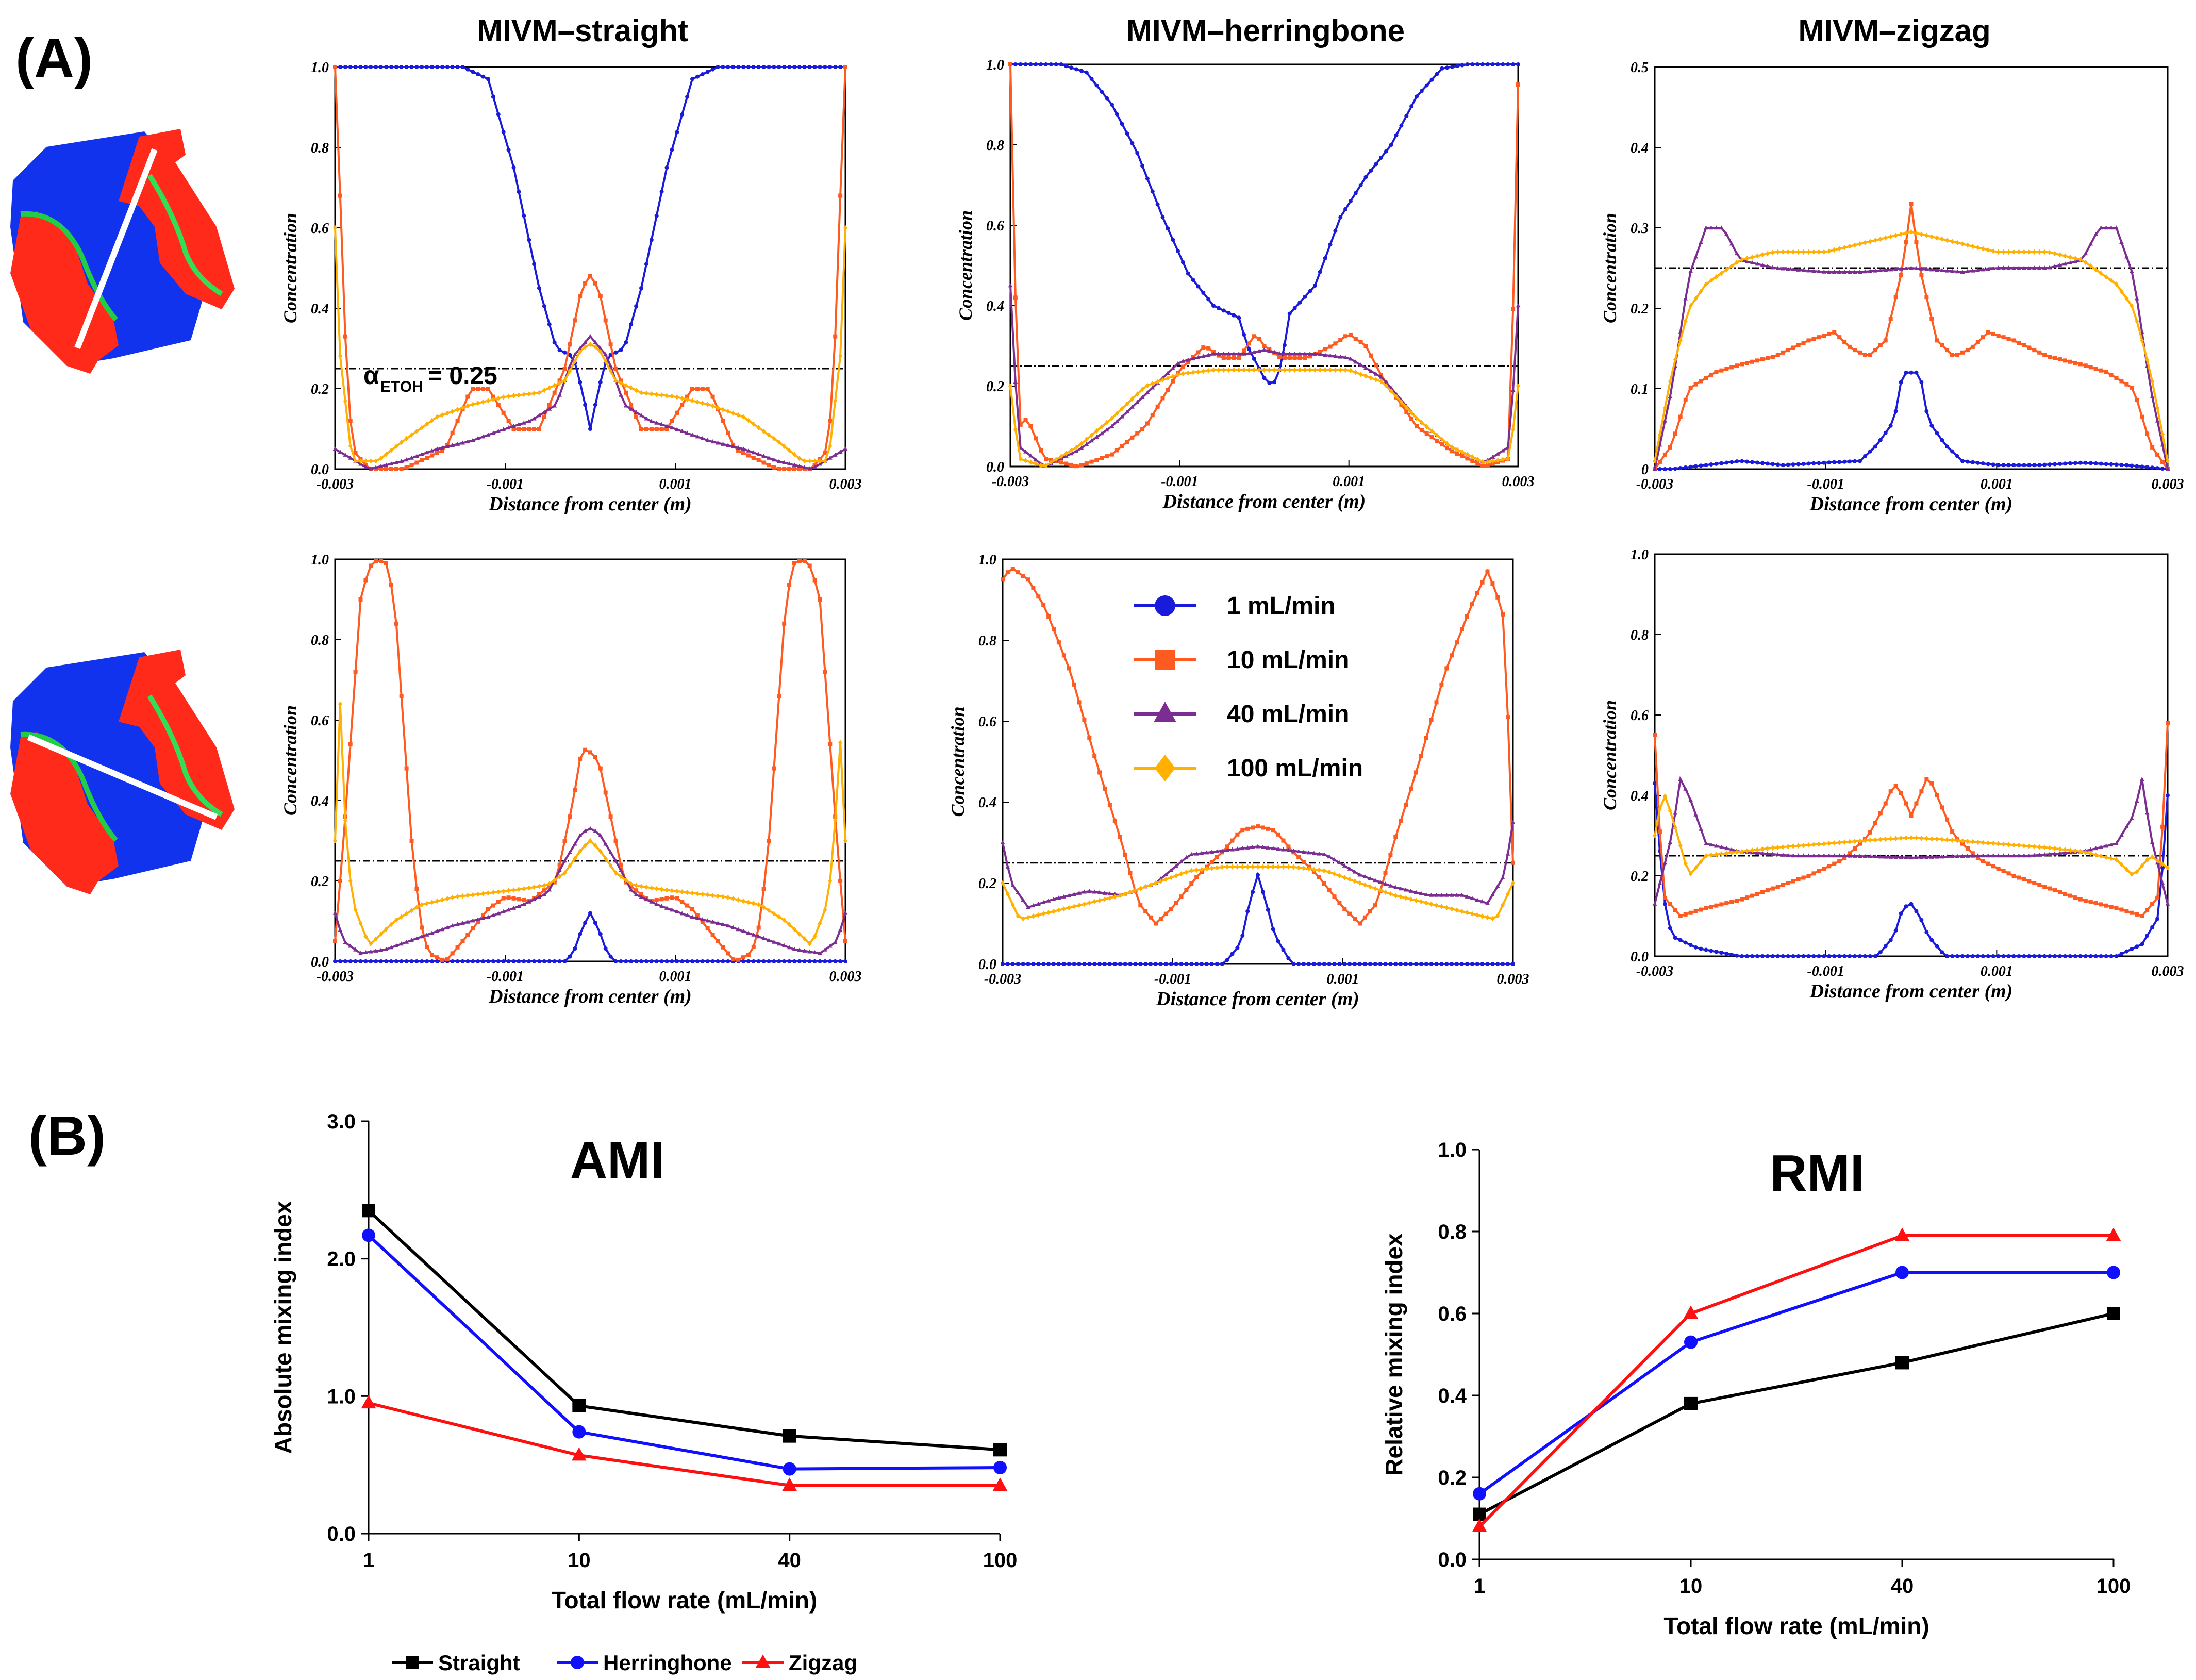 This screenshot has width=2196, height=1680. I want to click on x-tick-label: 0.001, so click(1997, 971).